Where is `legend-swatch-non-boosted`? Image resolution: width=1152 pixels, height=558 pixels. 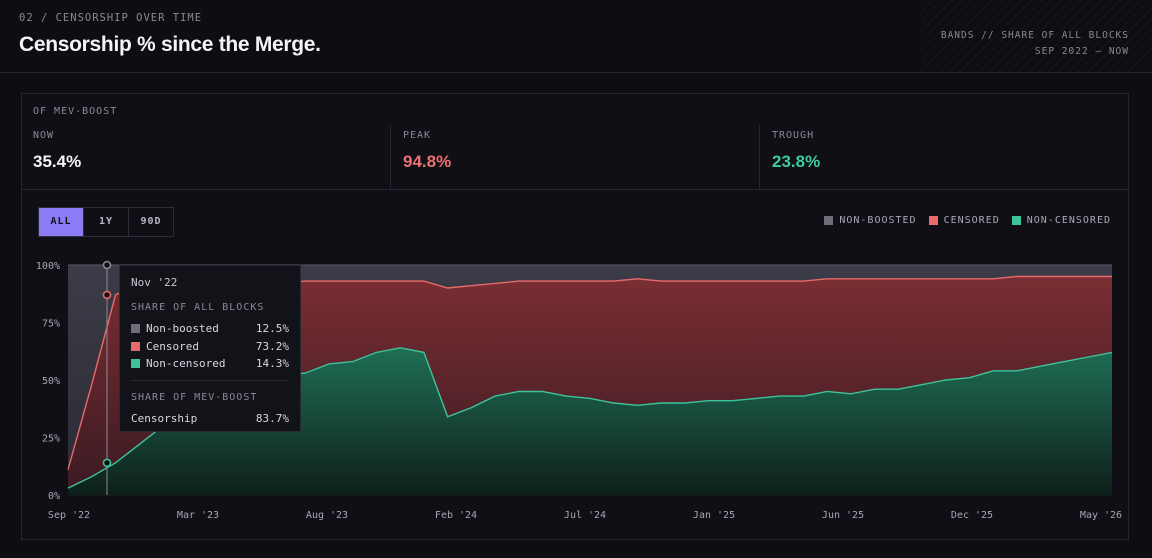
legend-swatch-non-boosted is located at coordinates (829, 220).